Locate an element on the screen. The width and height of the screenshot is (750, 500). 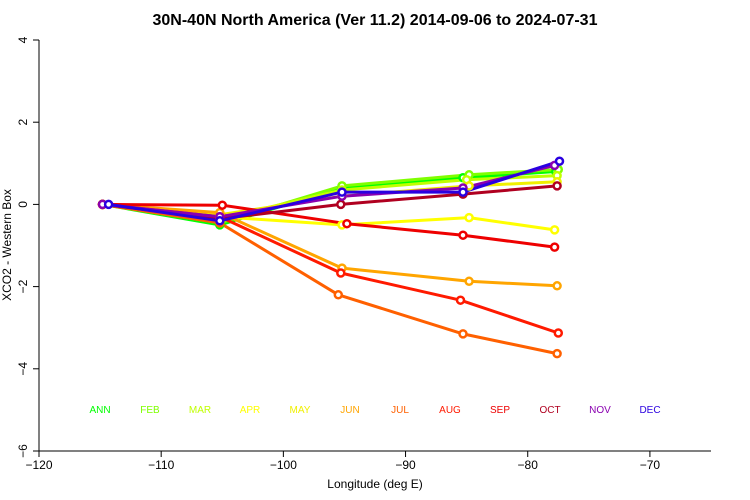
y-tick-label: −4 is located at coordinates (23, 369).